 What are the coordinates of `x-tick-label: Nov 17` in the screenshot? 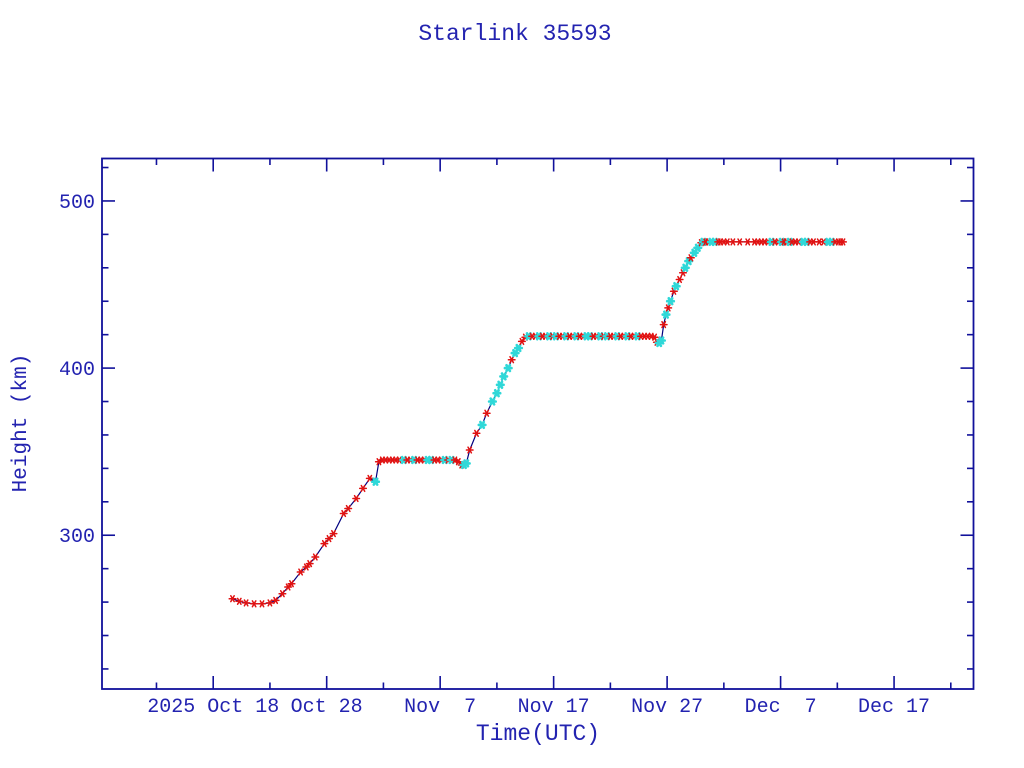 It's located at (554, 707).